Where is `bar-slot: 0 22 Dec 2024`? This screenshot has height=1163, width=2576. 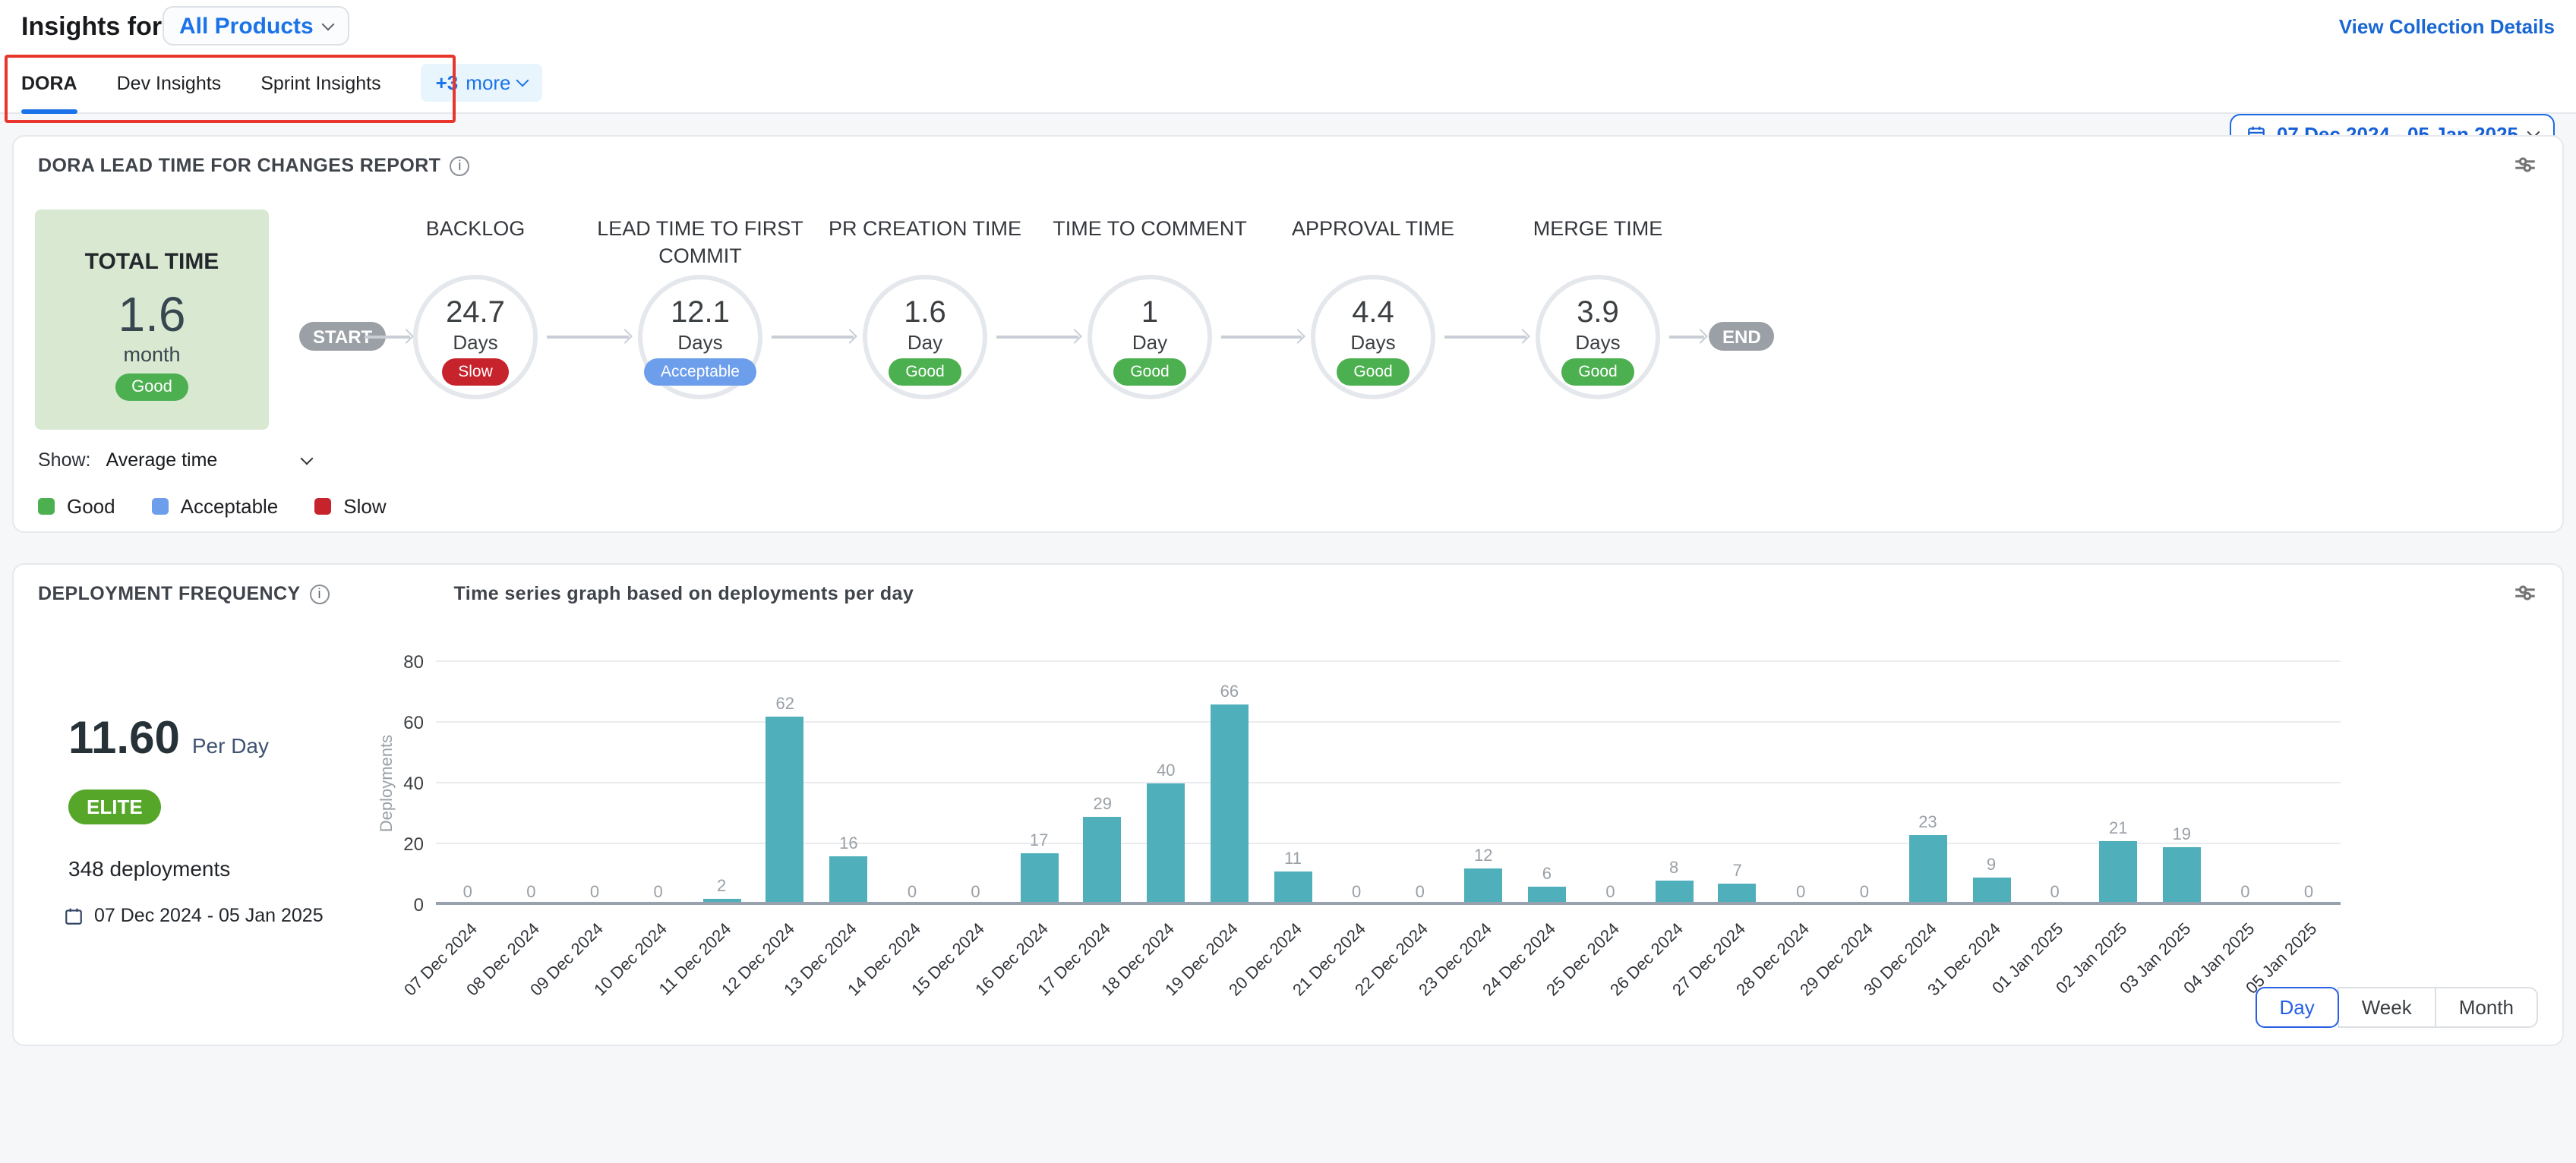
bar-slot: 0 22 Dec 2024 is located at coordinates (1402, 831).